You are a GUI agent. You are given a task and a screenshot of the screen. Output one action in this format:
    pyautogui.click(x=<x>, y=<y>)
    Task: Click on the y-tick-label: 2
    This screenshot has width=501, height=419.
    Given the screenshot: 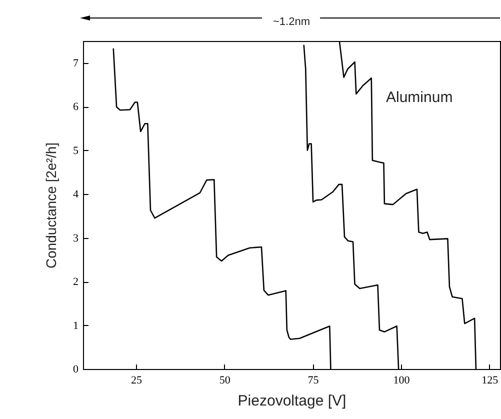 What is the action you would take?
    pyautogui.click(x=75, y=282)
    